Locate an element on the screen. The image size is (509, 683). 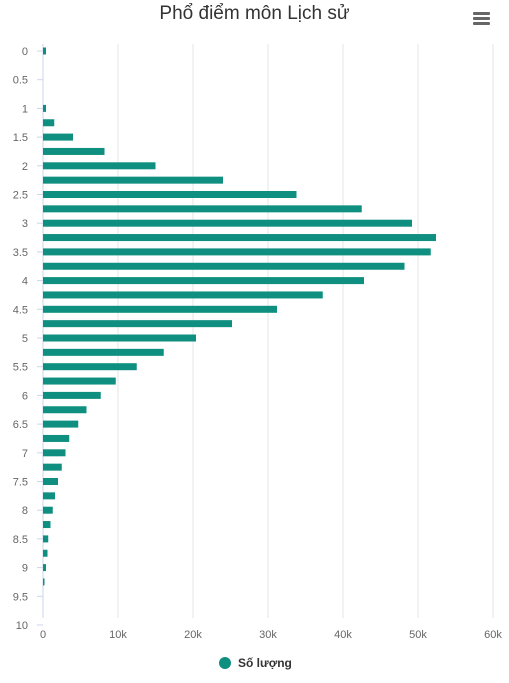
x-tick-label: 50k is located at coordinates (418, 635).